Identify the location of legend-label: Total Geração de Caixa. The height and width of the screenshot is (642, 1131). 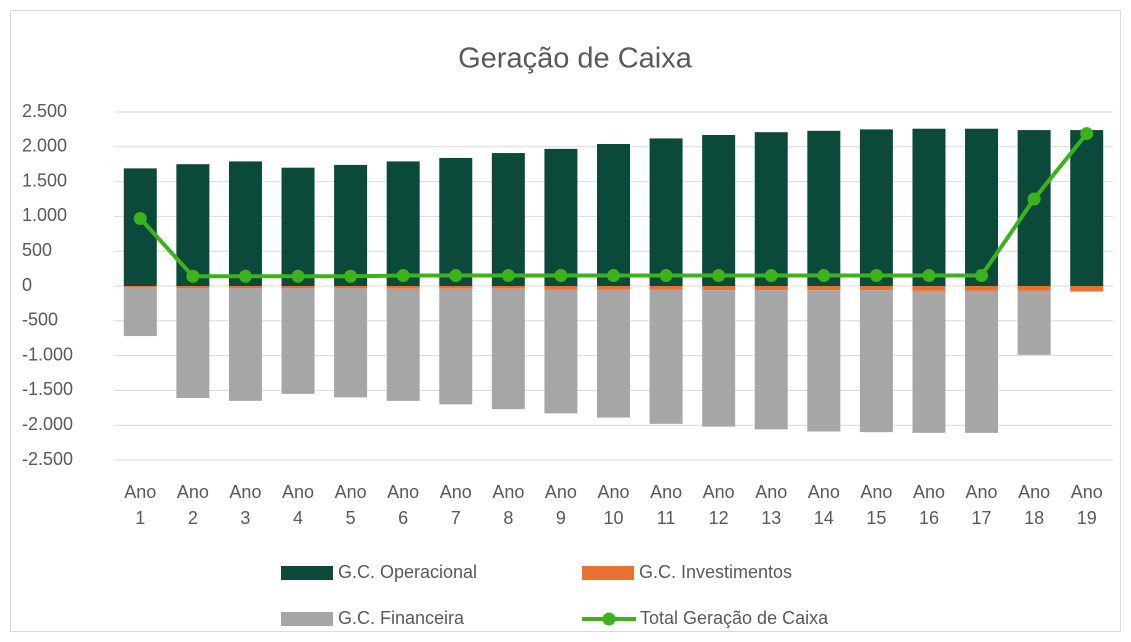
(734, 618).